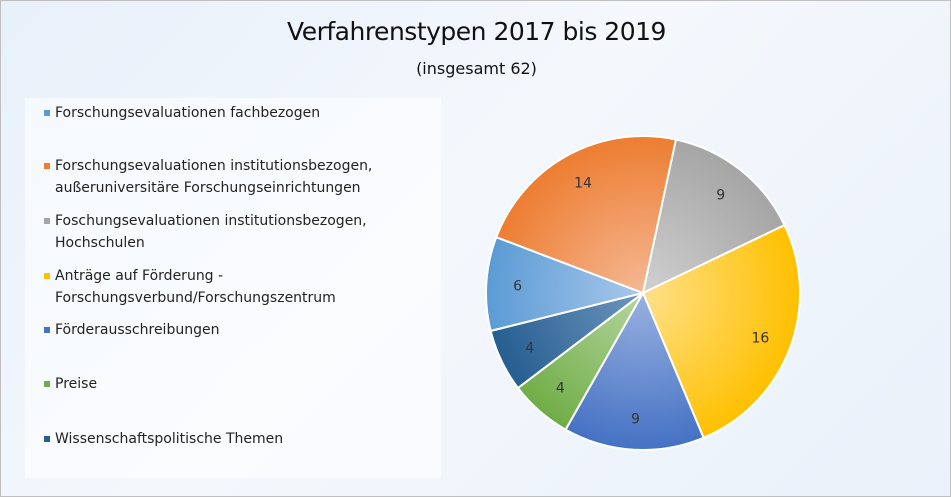 Image resolution: width=951 pixels, height=497 pixels. What do you see at coordinates (169, 439) in the screenshot?
I see `legend-label: Wissenschaftspolitische Themen` at bounding box center [169, 439].